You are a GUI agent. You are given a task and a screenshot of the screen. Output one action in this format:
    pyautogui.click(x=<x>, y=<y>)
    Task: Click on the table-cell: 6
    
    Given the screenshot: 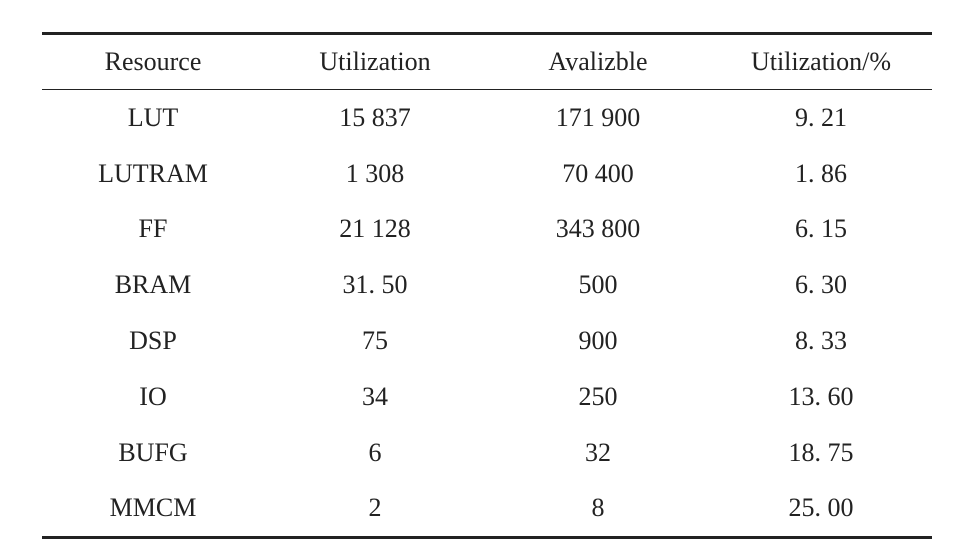 What is the action you would take?
    pyautogui.click(x=375, y=452)
    